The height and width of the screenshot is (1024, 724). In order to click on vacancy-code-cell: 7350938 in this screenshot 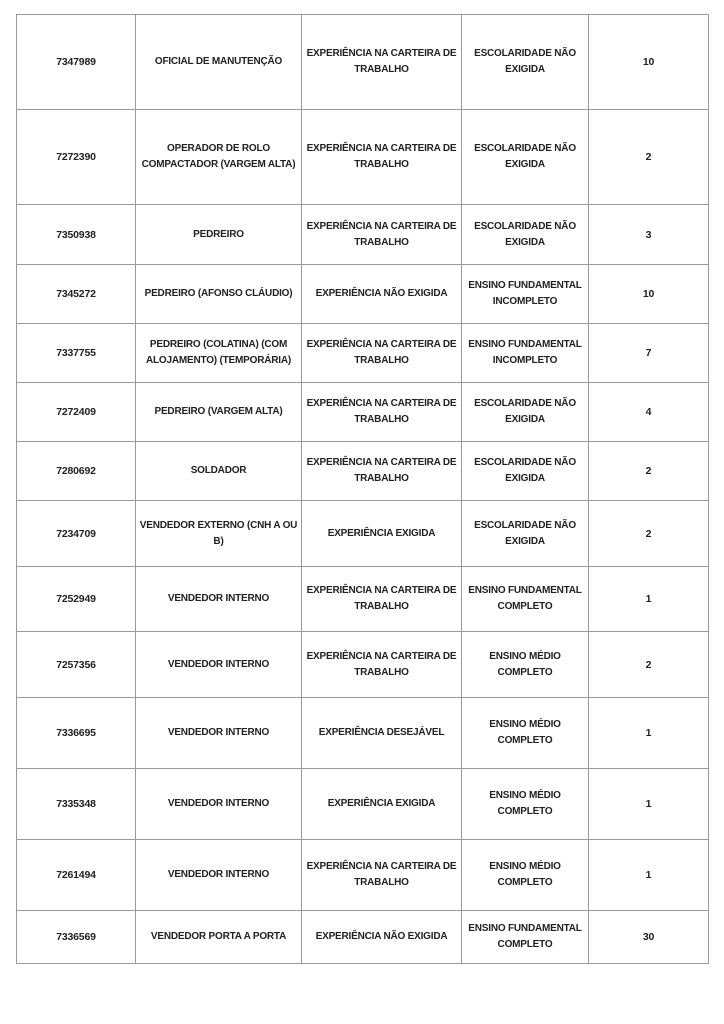, I will do `click(76, 234)`.